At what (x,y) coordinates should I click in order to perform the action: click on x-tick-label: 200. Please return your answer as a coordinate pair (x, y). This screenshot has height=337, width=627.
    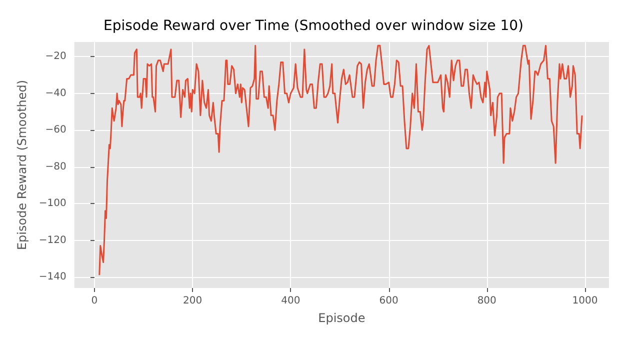
    Looking at the image, I should click on (192, 301).